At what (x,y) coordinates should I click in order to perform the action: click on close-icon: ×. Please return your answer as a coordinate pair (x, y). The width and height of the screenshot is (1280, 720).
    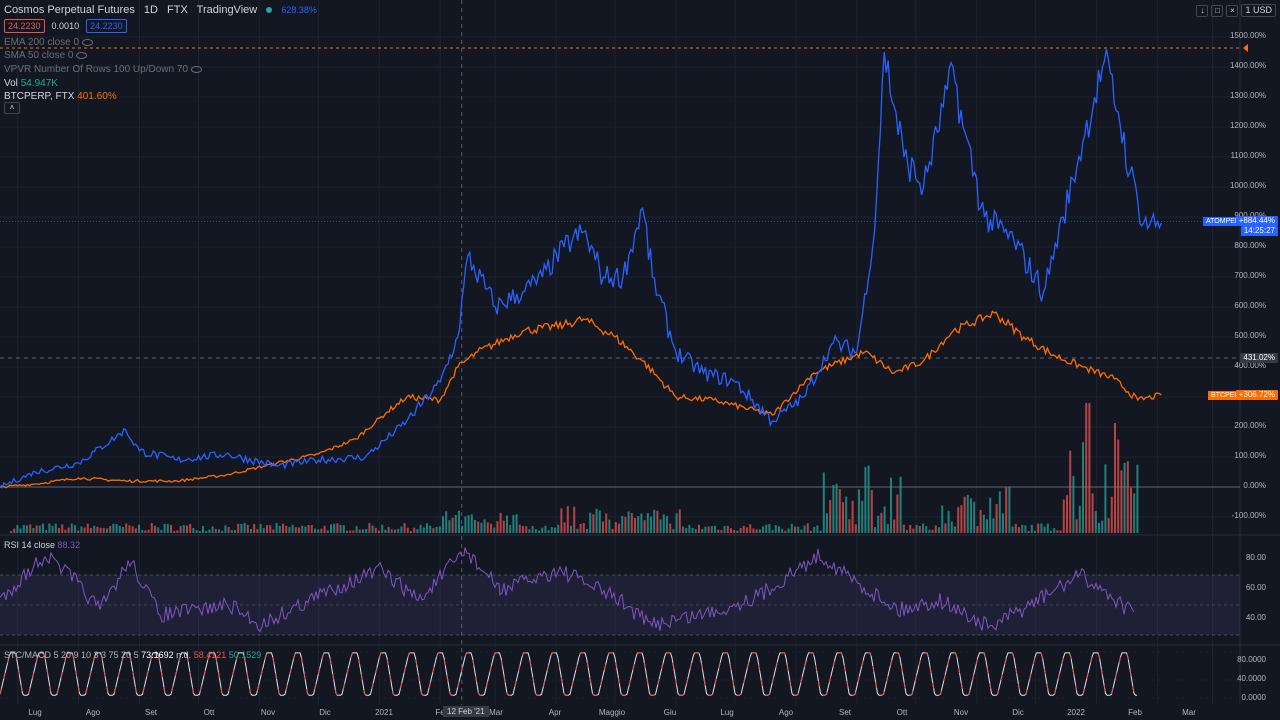
    Looking at the image, I should click on (1232, 10).